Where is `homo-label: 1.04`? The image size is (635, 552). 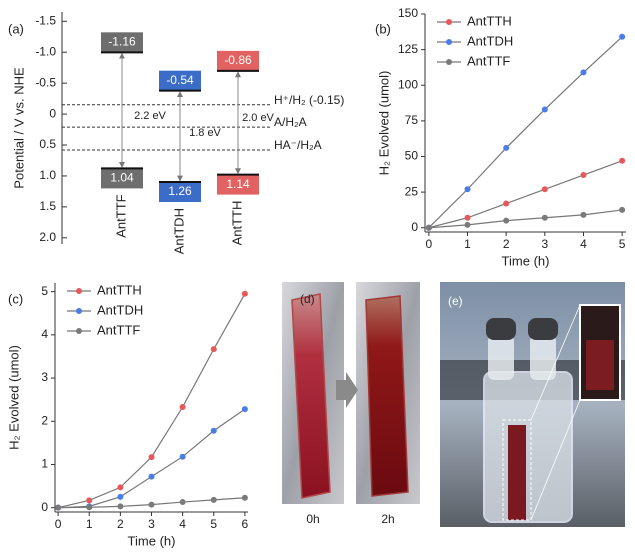 homo-label: 1.04 is located at coordinates (122, 178).